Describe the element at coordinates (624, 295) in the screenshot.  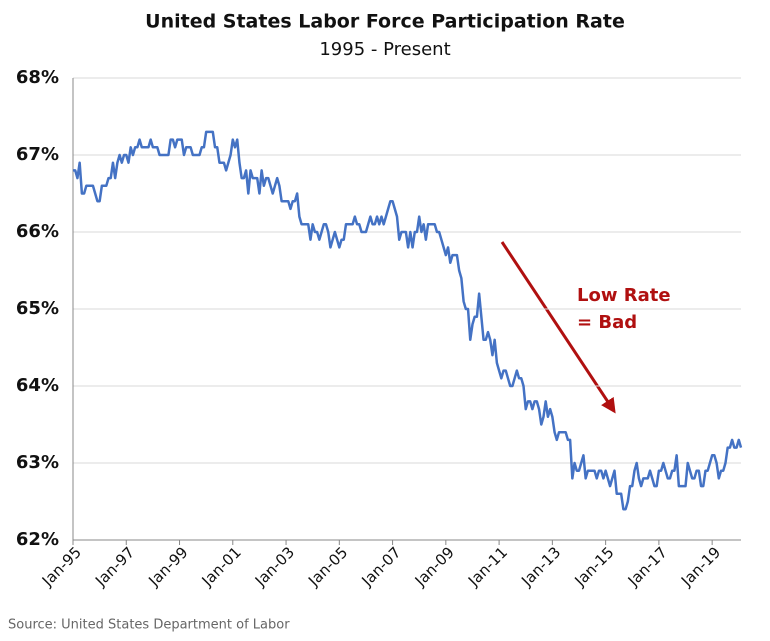
I see `annotation-text: Low Rate` at that location.